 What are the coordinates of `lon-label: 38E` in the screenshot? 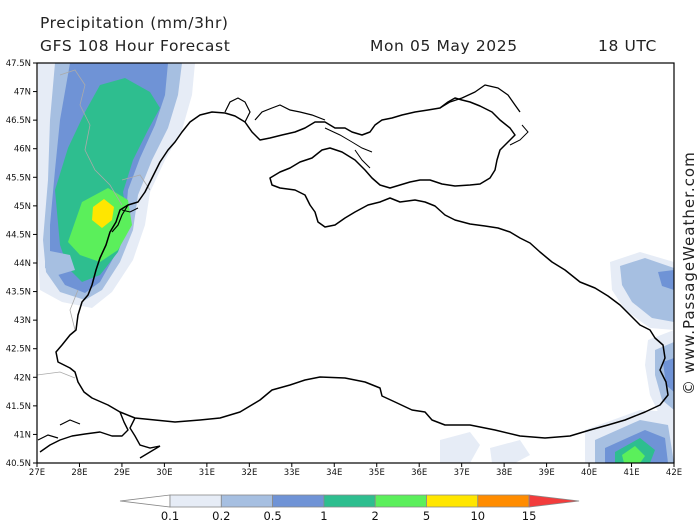 It's located at (504, 473).